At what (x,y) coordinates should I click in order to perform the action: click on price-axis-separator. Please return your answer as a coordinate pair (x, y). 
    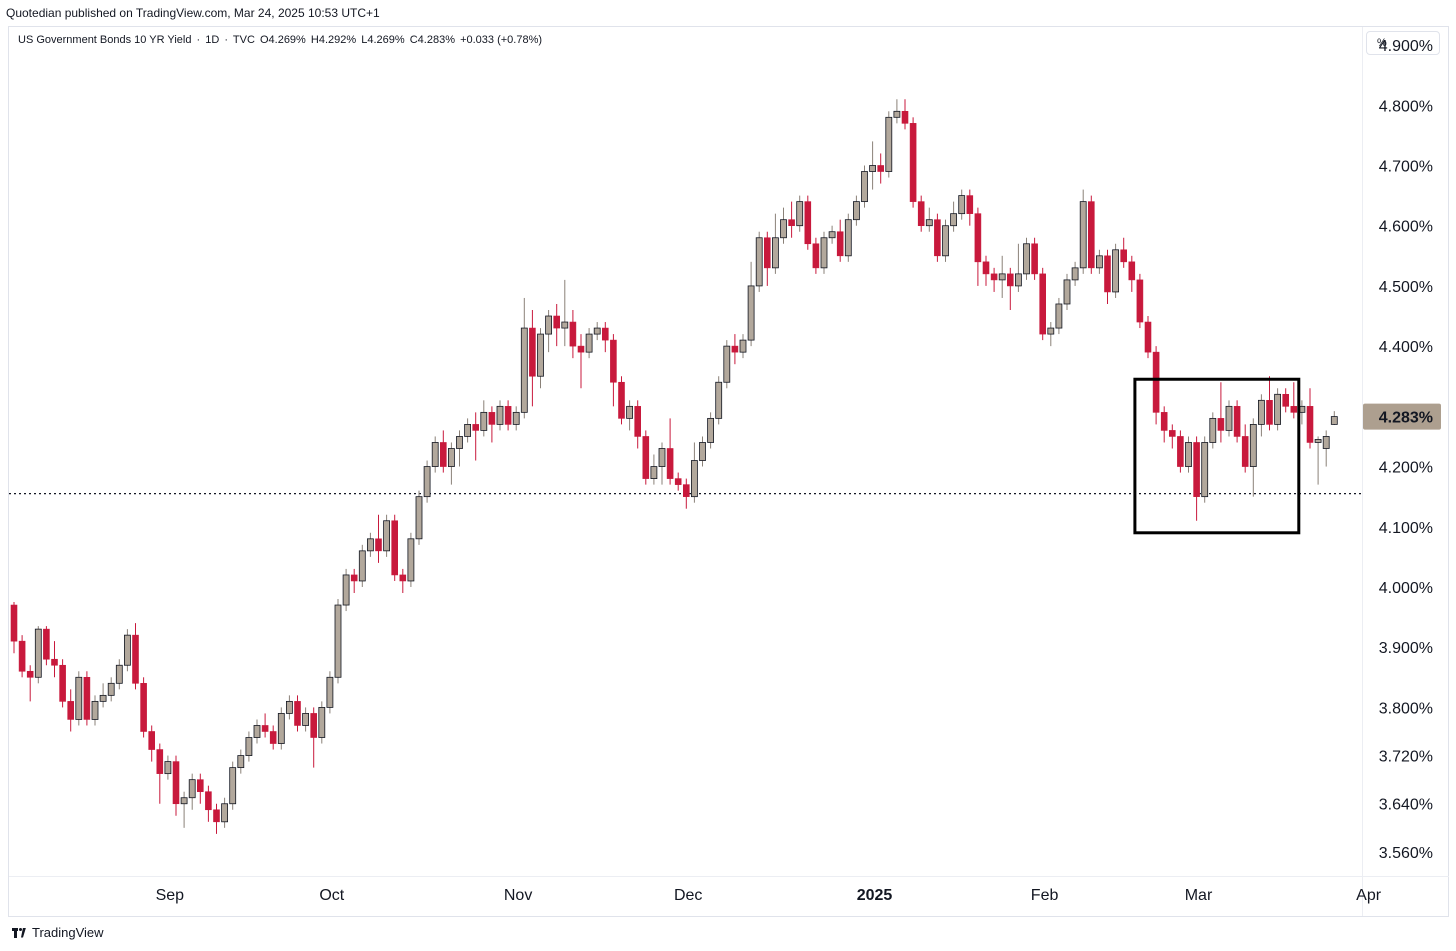
    Looking at the image, I should click on (1362, 471).